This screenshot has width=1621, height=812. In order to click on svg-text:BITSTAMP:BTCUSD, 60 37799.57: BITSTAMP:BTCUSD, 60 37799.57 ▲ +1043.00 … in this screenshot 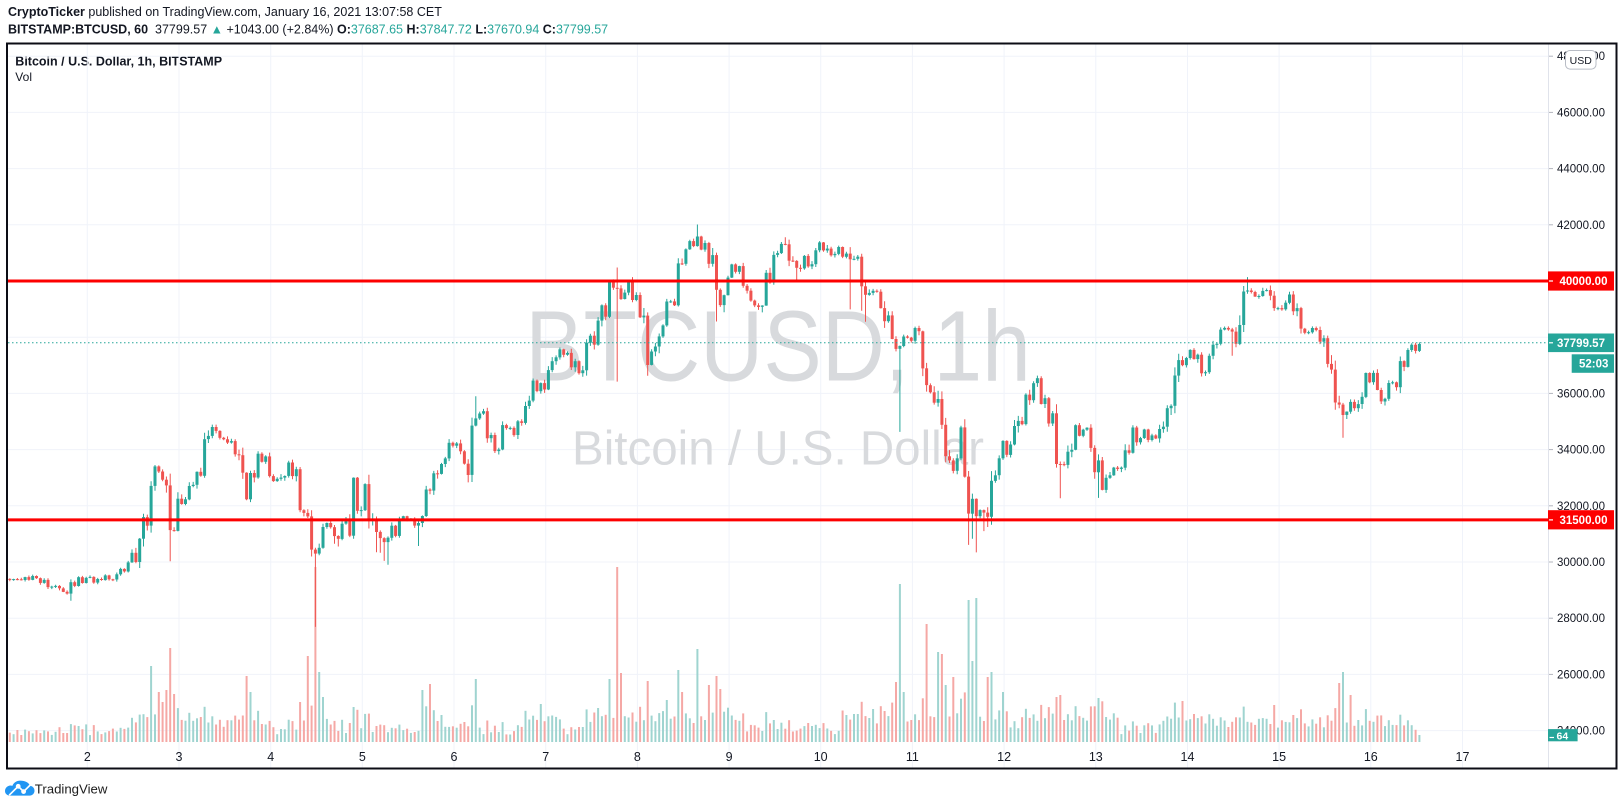, I will do `click(308, 30)`.